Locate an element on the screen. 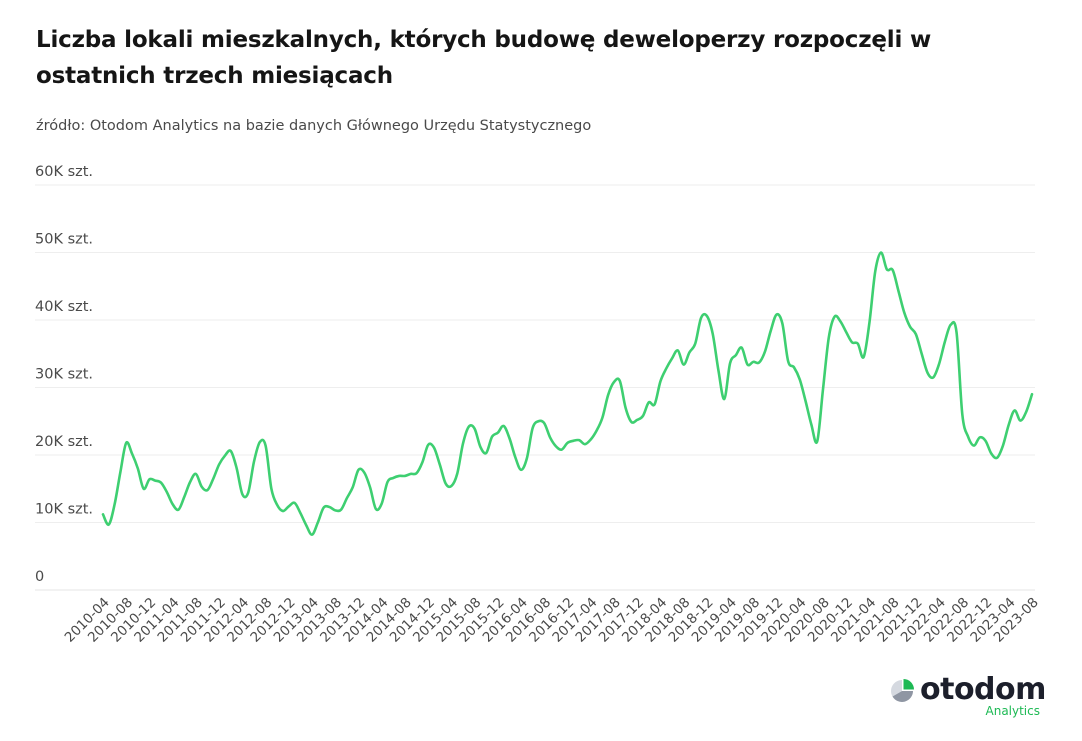  otodom-analytics-logo: otodom Analytics is located at coordinates (968, 696).